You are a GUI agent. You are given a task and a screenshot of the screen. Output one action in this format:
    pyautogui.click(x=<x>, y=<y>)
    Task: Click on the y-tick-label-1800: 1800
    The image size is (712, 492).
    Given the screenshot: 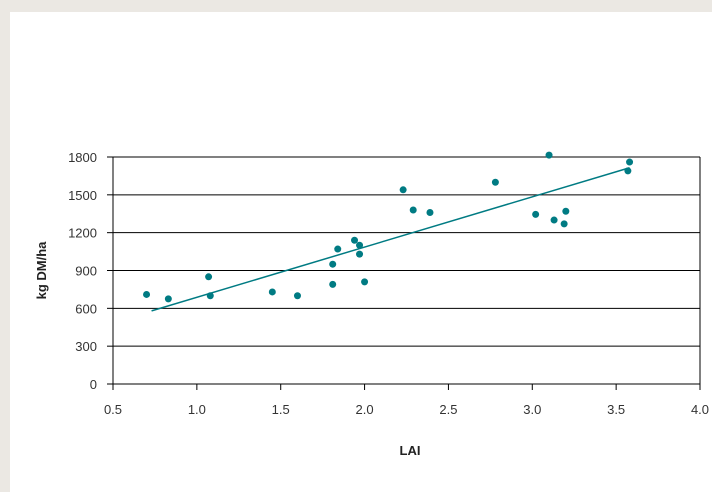 What is the action you would take?
    pyautogui.click(x=82, y=157)
    